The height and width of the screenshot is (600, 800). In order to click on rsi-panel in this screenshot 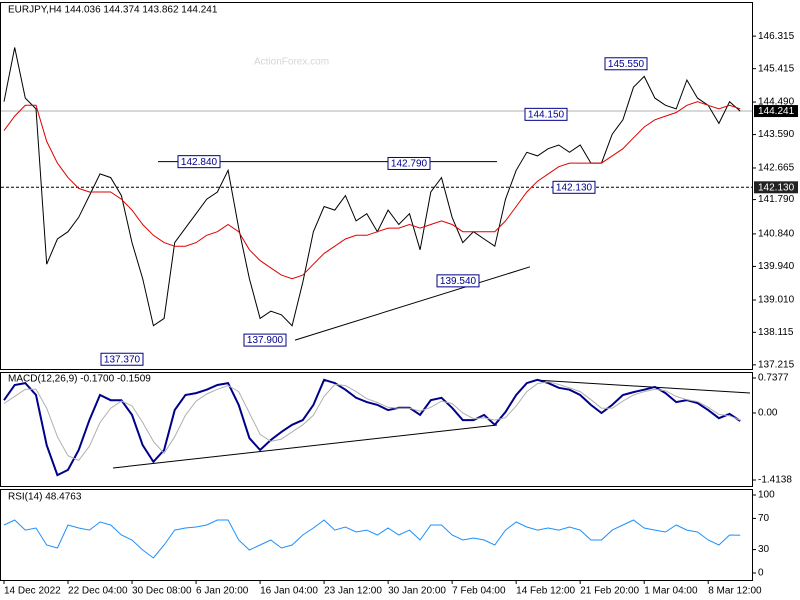, I will do `click(376, 535)`.